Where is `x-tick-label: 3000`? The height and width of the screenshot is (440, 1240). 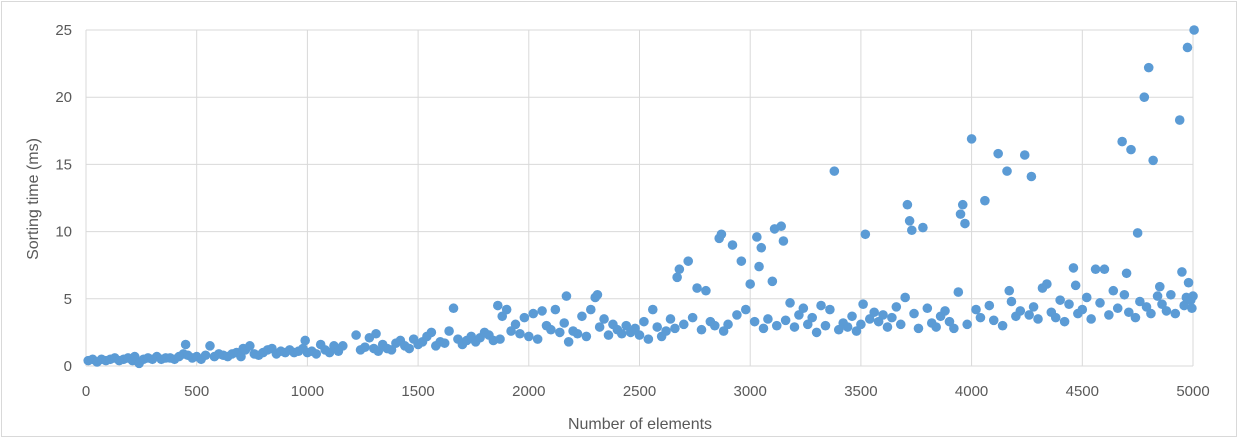
x-tick-label: 3000 is located at coordinates (750, 391).